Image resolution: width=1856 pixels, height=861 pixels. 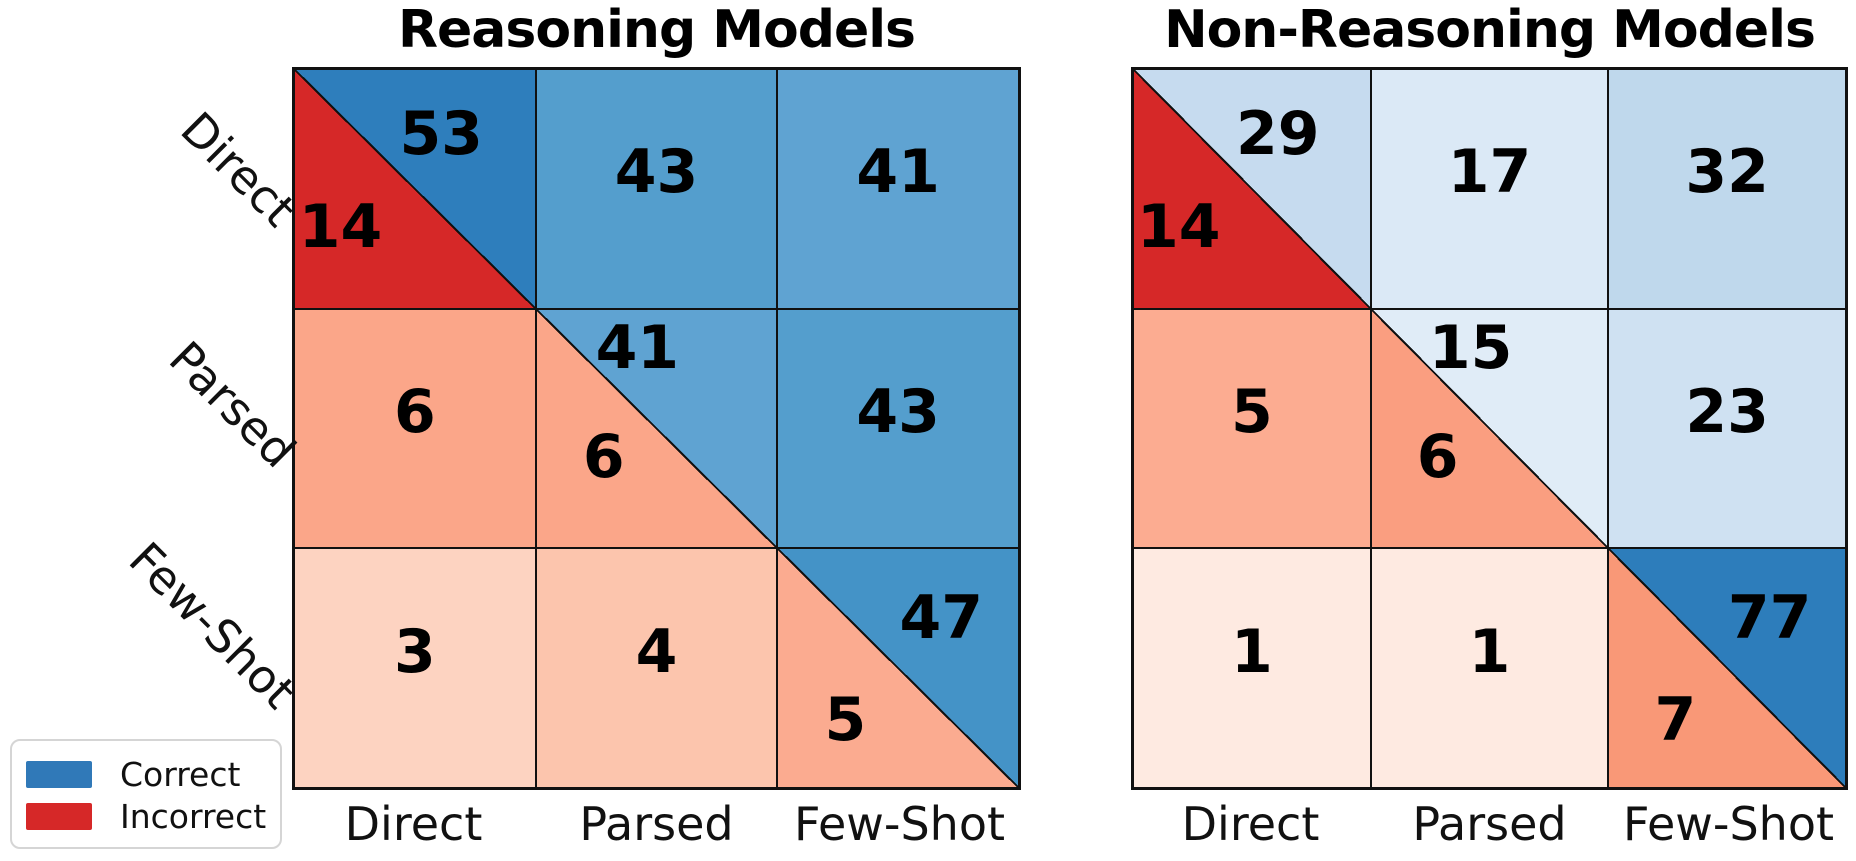 What do you see at coordinates (1489, 824) in the screenshot?
I see `right-col-label-parsed: Parsed` at bounding box center [1489, 824].